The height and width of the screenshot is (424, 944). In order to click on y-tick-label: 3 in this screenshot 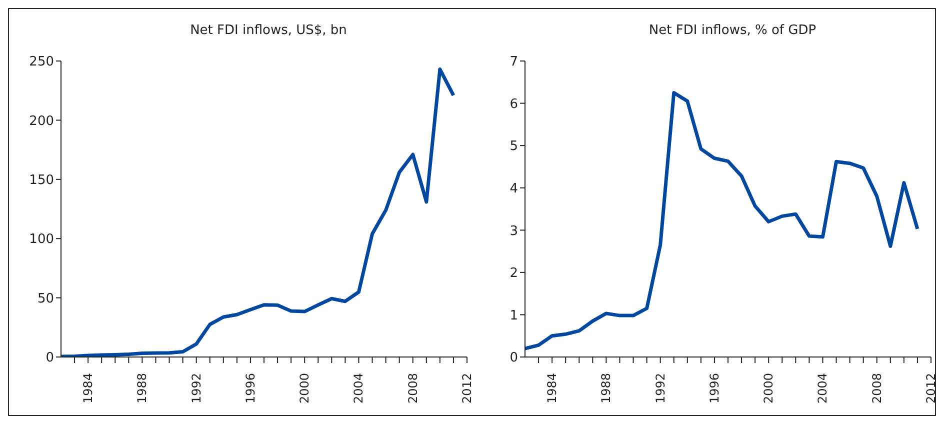, I will do `click(514, 231)`.